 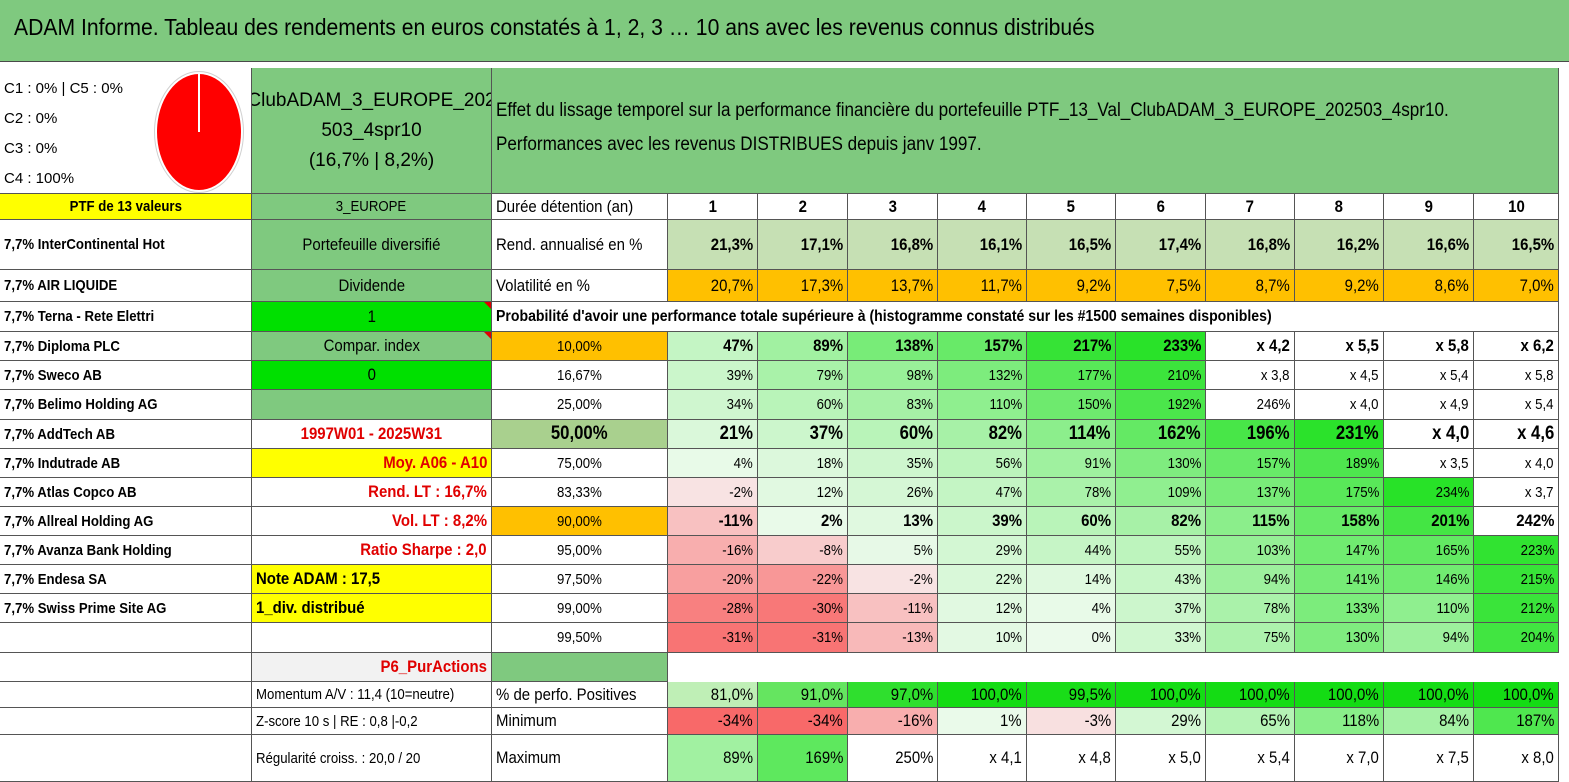 What do you see at coordinates (580, 608) in the screenshot?
I see `percentile-label: 99,00%` at bounding box center [580, 608].